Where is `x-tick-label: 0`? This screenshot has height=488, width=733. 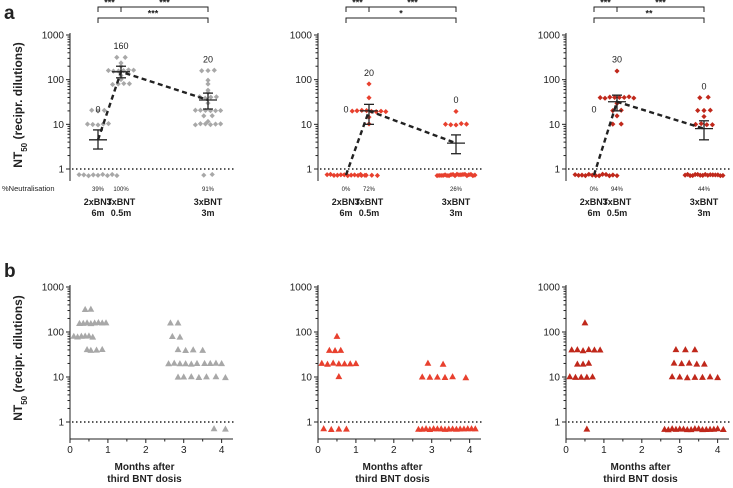
x-tick-label: 0 is located at coordinates (70, 450).